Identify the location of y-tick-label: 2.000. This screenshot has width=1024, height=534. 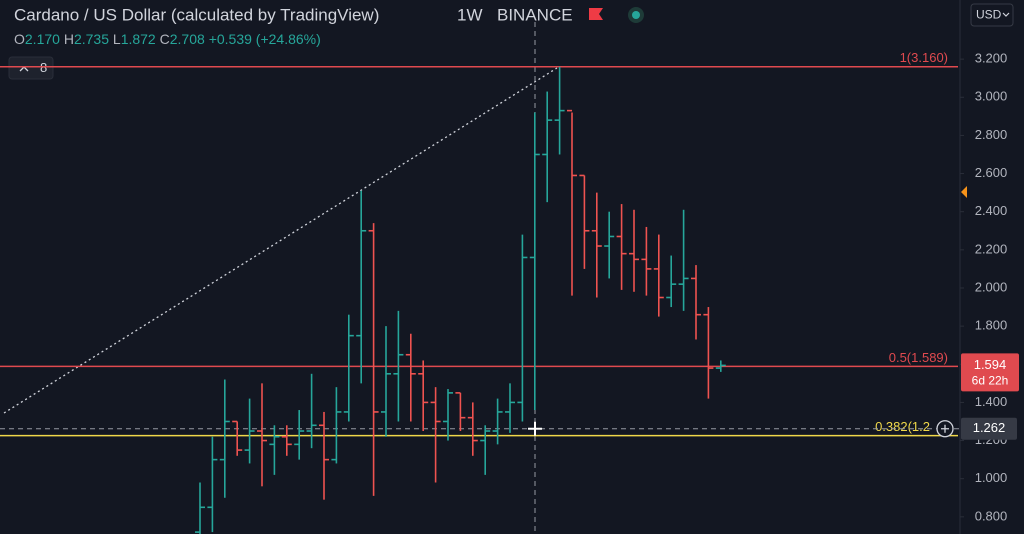
(991, 286).